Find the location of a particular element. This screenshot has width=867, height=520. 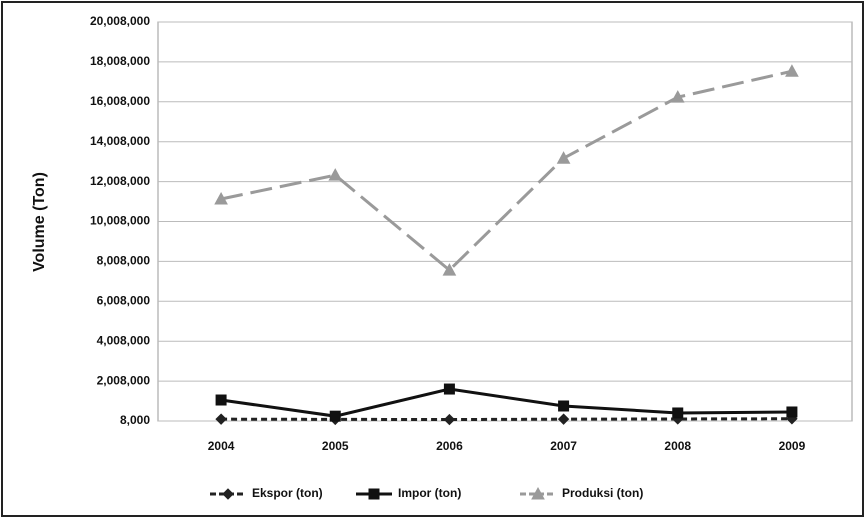

y-tick-label: 2,008,000 is located at coordinates (124, 380).